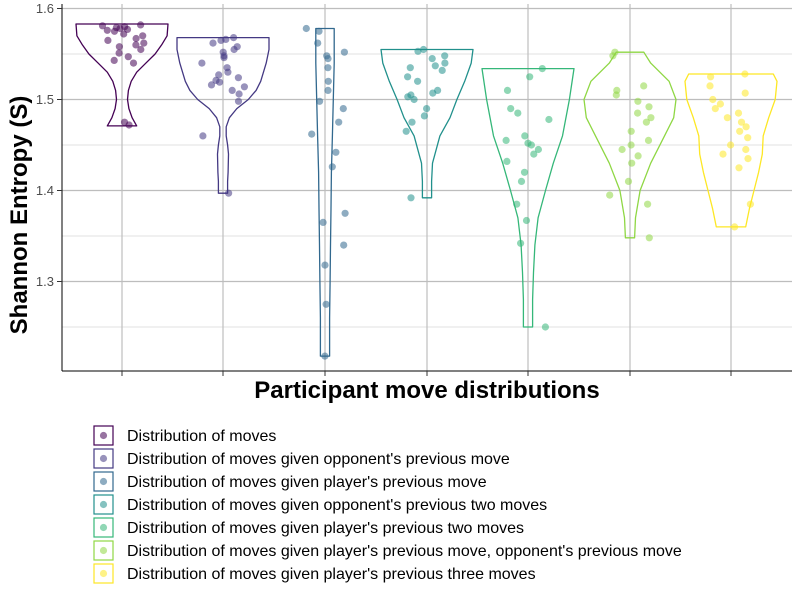 Image resolution: width=800 pixels, height=600 pixels. I want to click on legend-entry: Distribution of moves, so click(184, 435).